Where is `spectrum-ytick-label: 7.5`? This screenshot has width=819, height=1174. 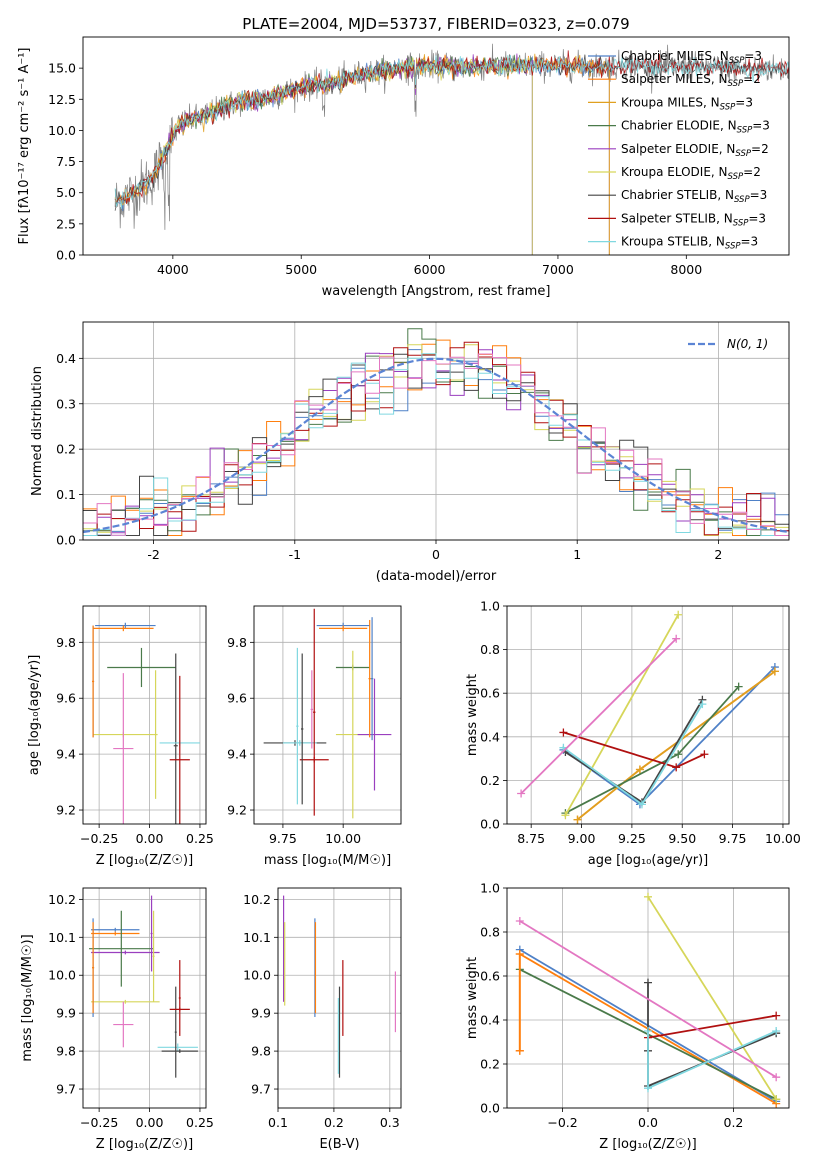 spectrum-ytick-label: 7.5 is located at coordinates (66, 161).